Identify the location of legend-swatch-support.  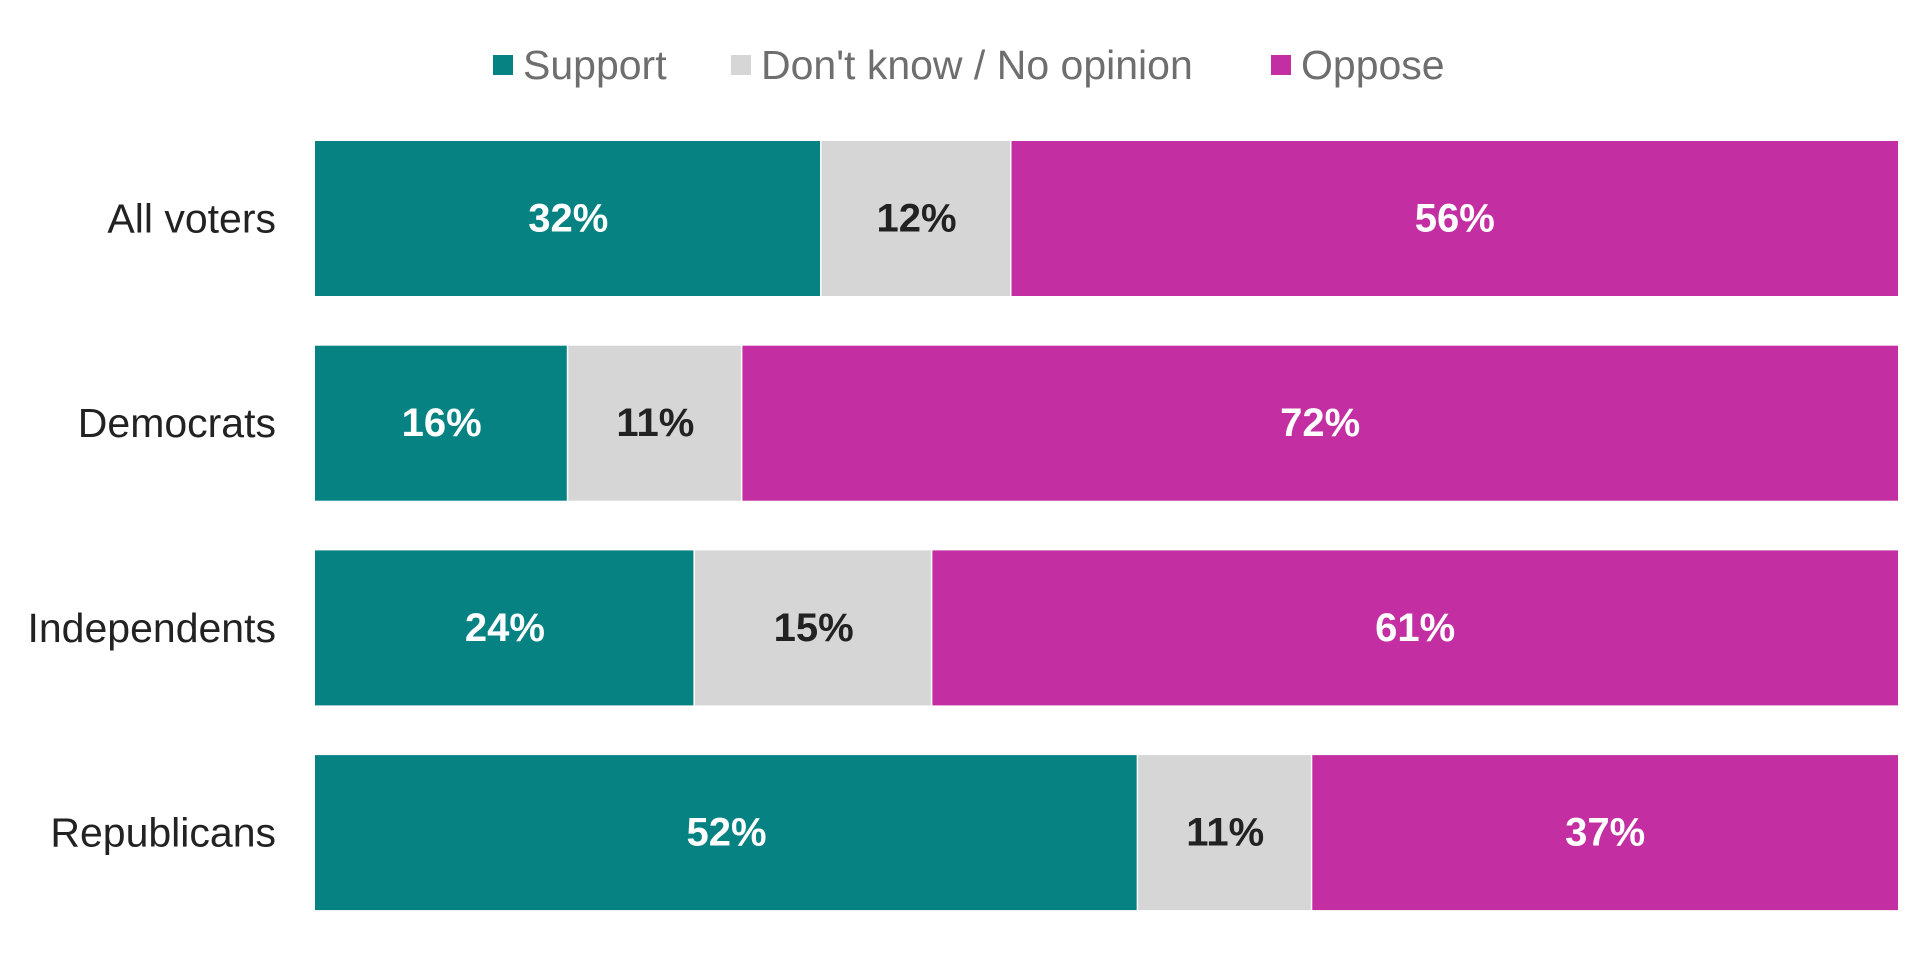
(503, 65).